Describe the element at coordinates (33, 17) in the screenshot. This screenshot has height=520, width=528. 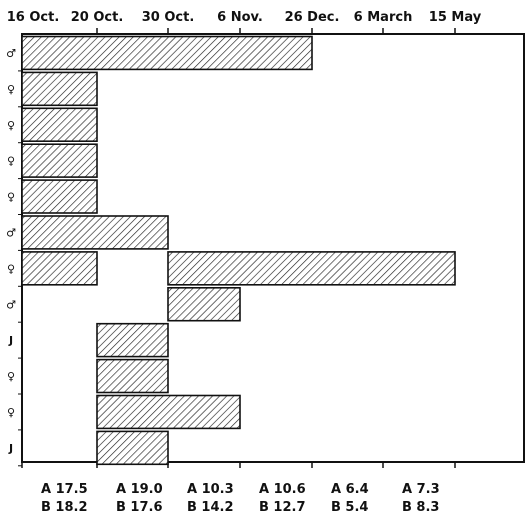
I see `x-tick-label: 16 Oct.` at that location.